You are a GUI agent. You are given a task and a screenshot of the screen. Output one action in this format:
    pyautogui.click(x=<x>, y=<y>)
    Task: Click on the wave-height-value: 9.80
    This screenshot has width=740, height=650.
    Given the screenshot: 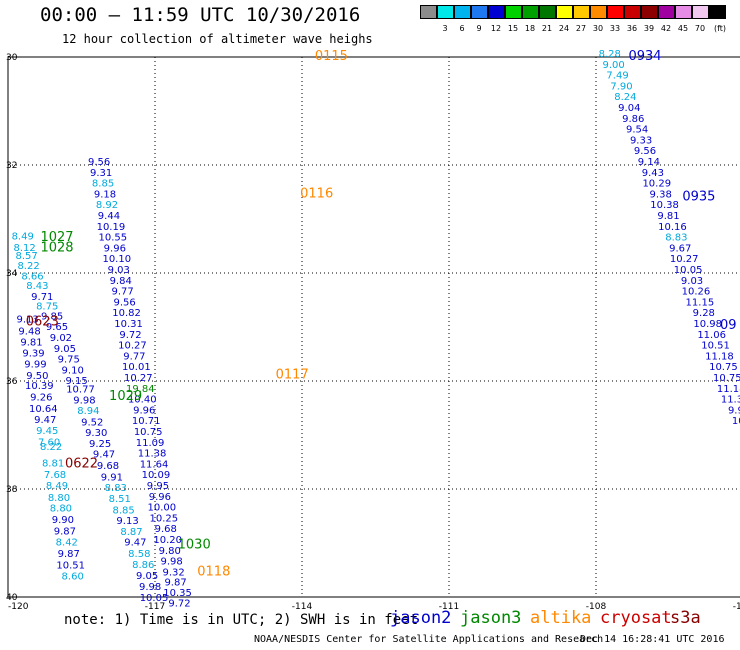 What is the action you would take?
    pyautogui.click(x=170, y=551)
    